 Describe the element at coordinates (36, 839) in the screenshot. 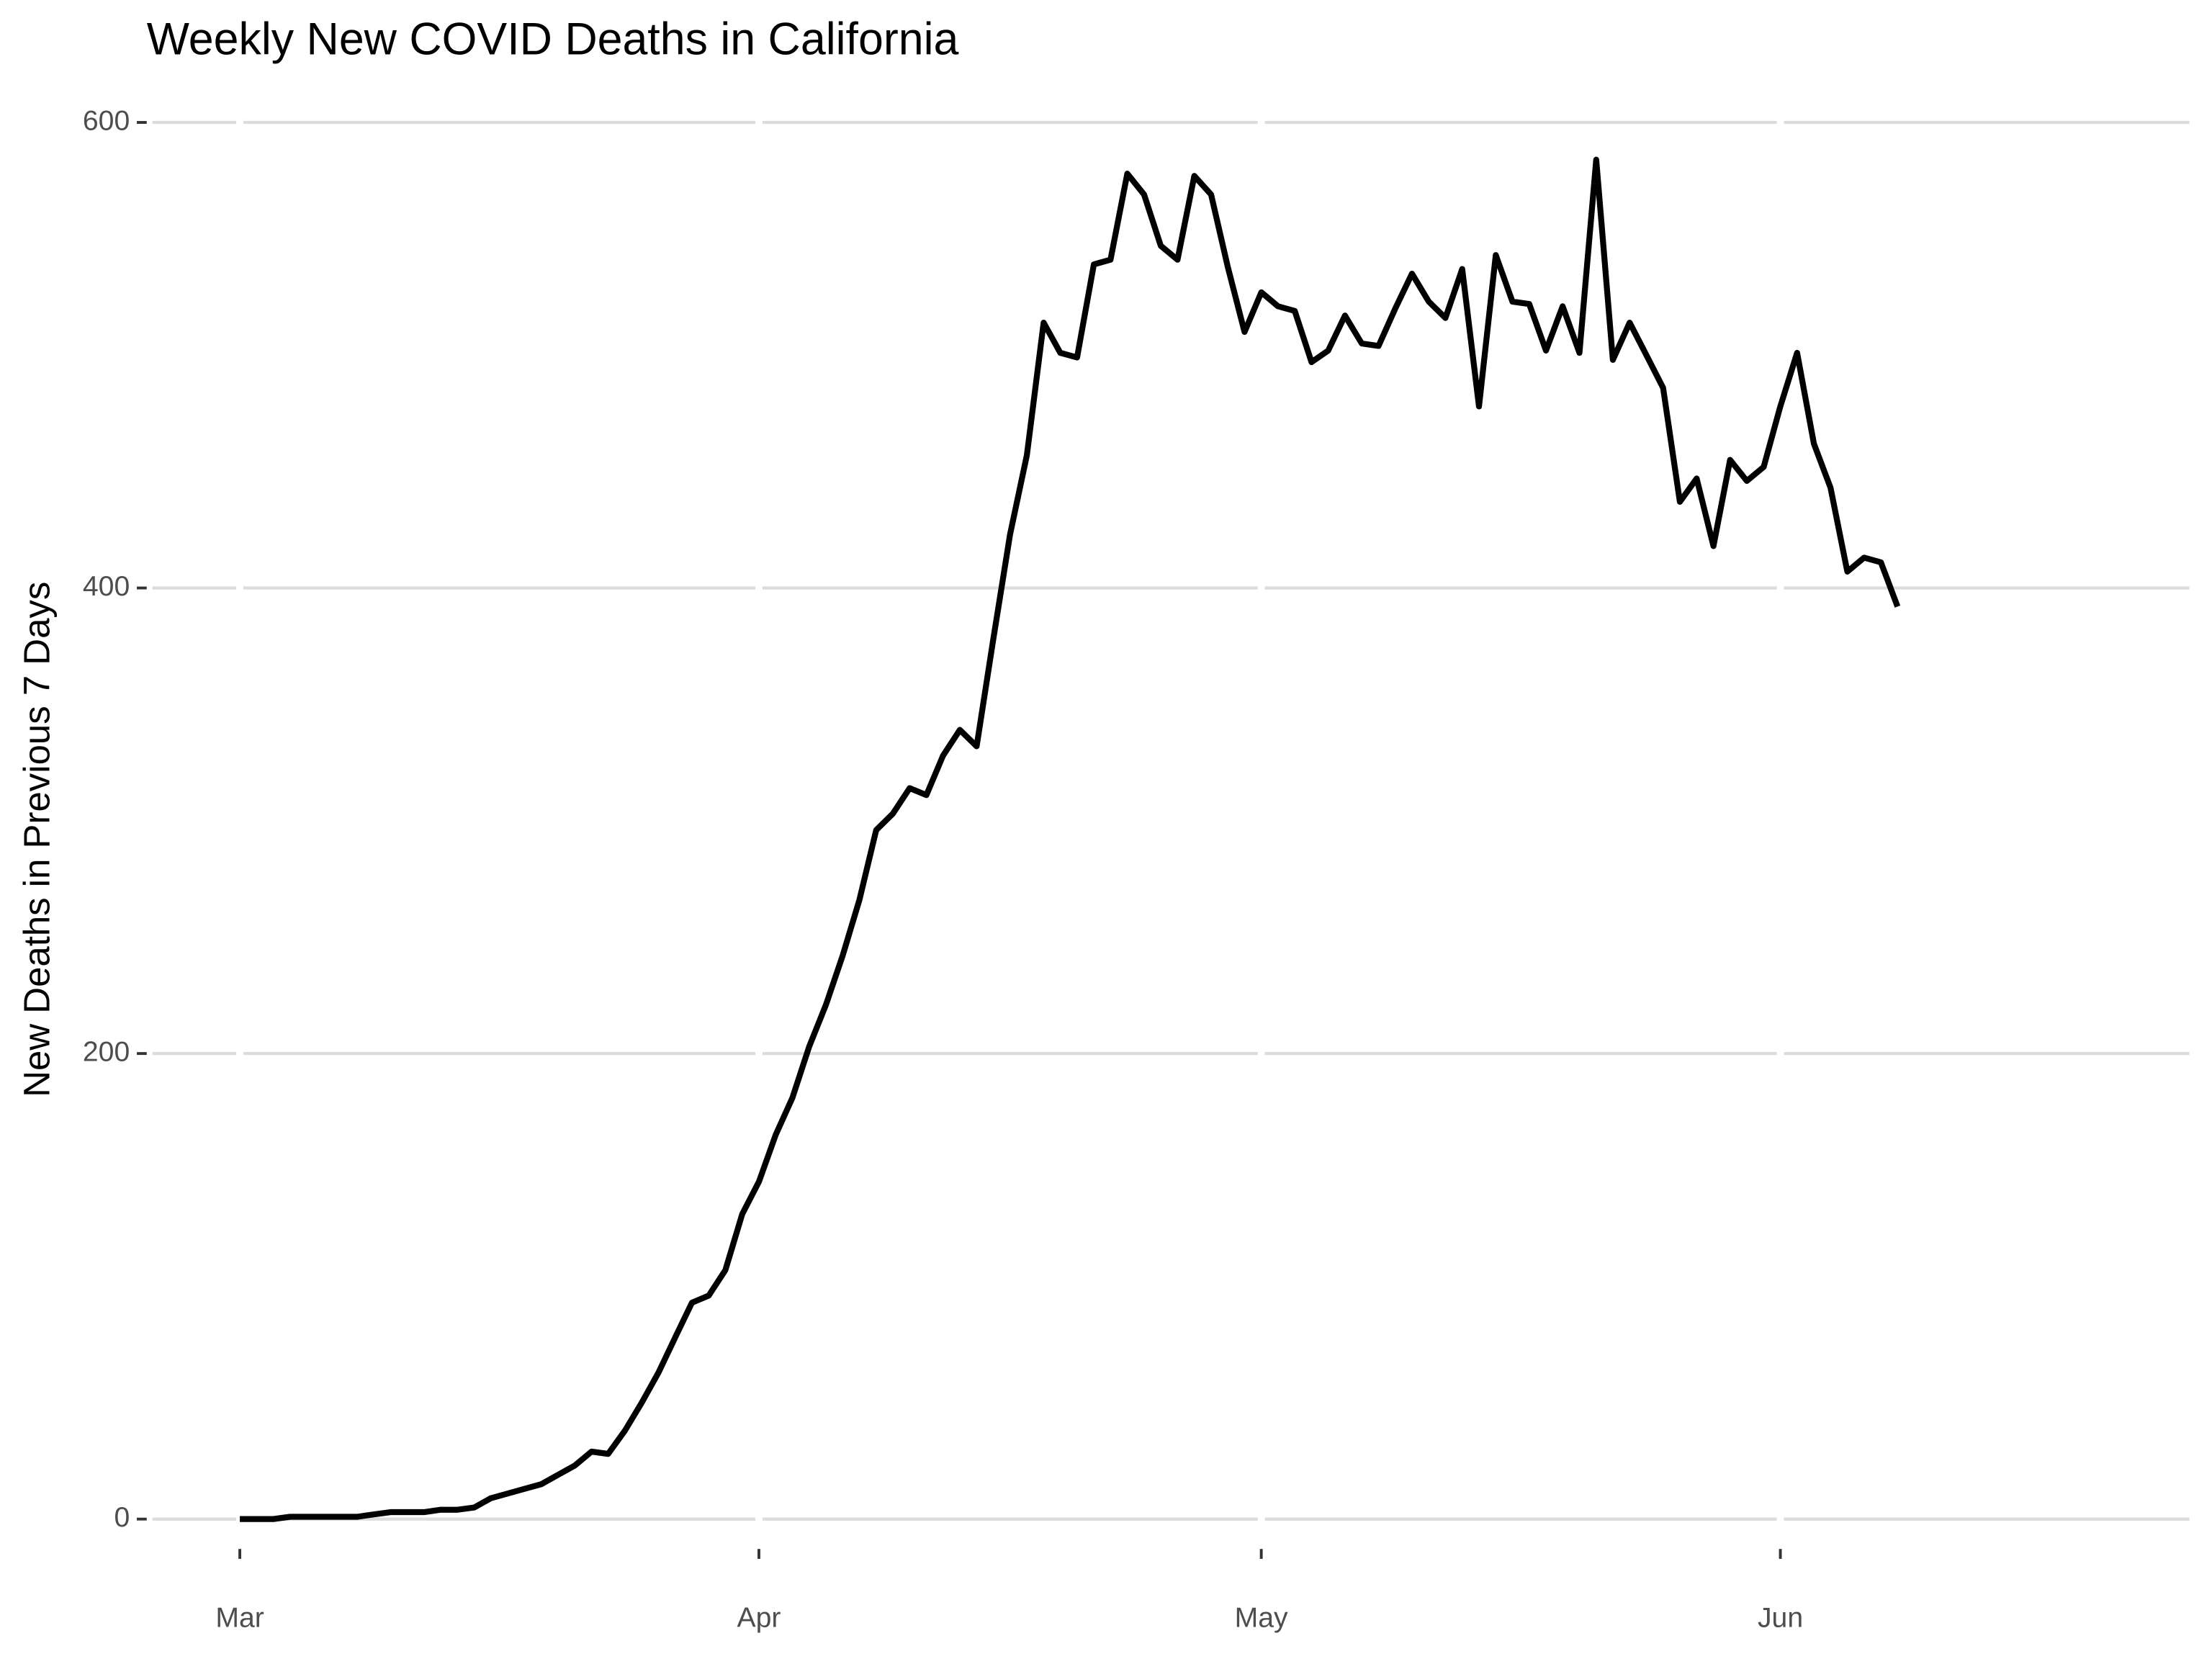

I see `y-axis-label: New Deaths in Previous 7 Days` at that location.